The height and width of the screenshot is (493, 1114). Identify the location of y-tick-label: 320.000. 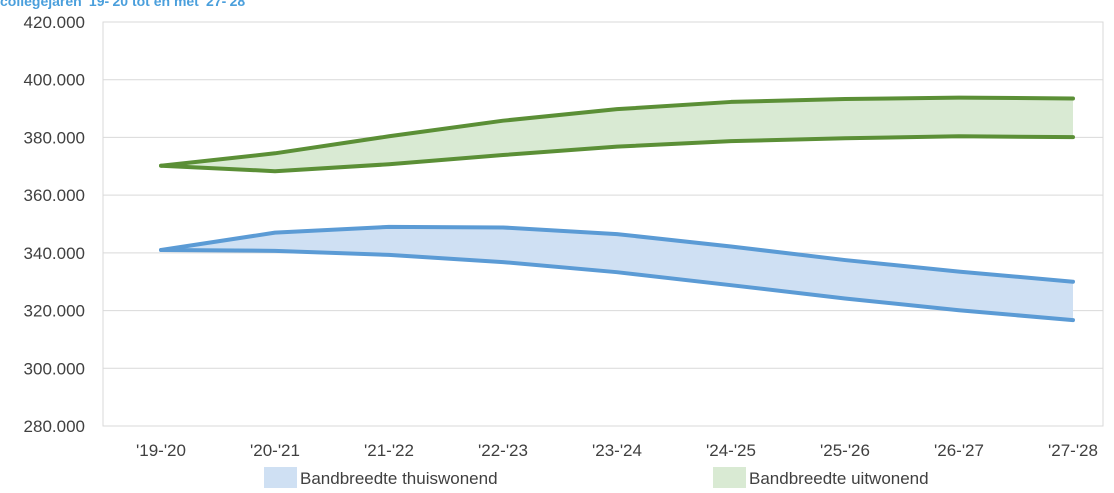
(54, 311).